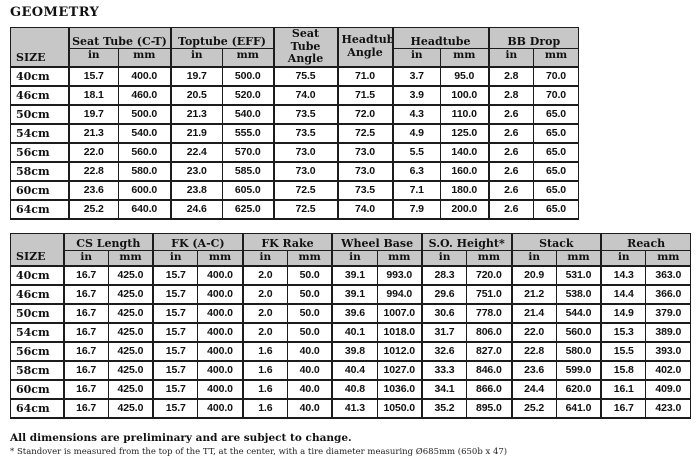  Describe the element at coordinates (489, 389) in the screenshot. I see `value-cell: 866.0` at that location.